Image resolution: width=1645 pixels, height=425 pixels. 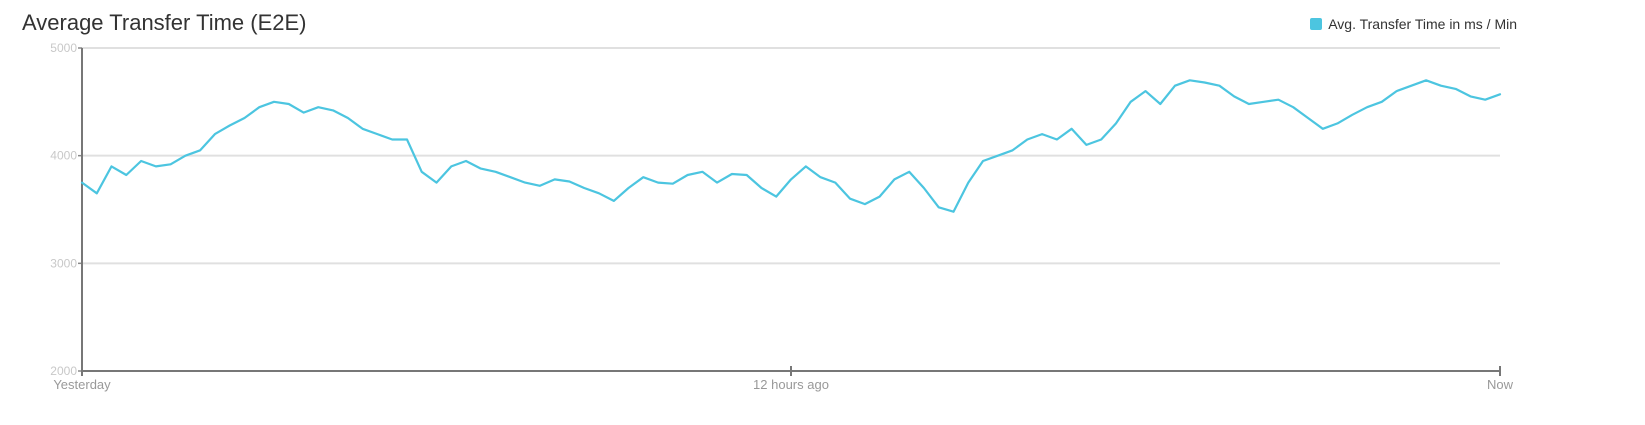 What do you see at coordinates (63, 263) in the screenshot?
I see `y-tick-label: 3000` at bounding box center [63, 263].